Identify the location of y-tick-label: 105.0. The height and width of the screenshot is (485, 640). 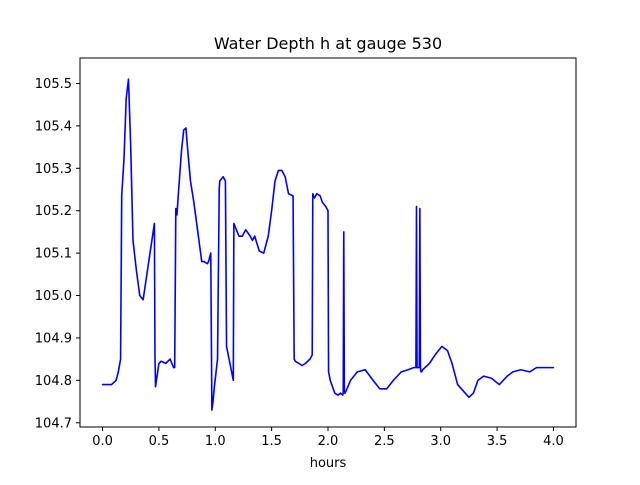
(53, 296).